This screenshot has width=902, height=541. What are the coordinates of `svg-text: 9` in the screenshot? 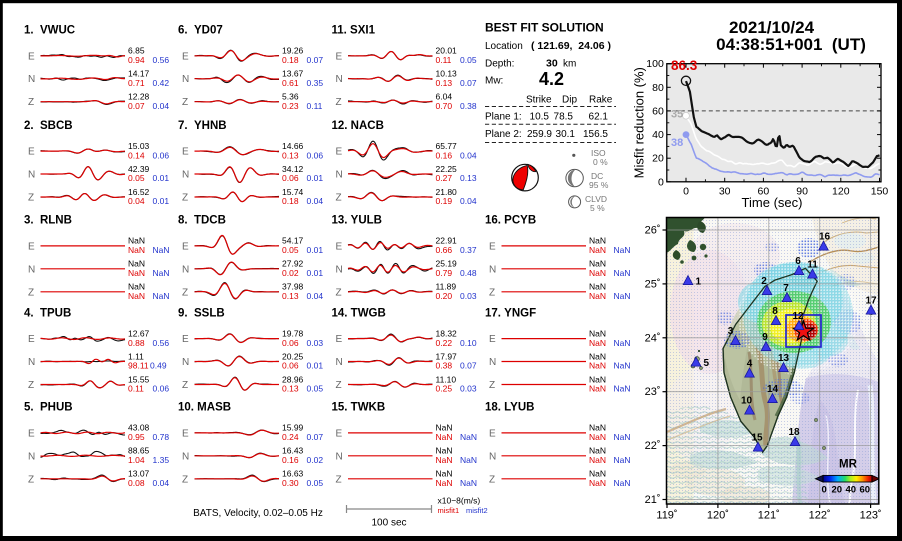 It's located at (765, 337).